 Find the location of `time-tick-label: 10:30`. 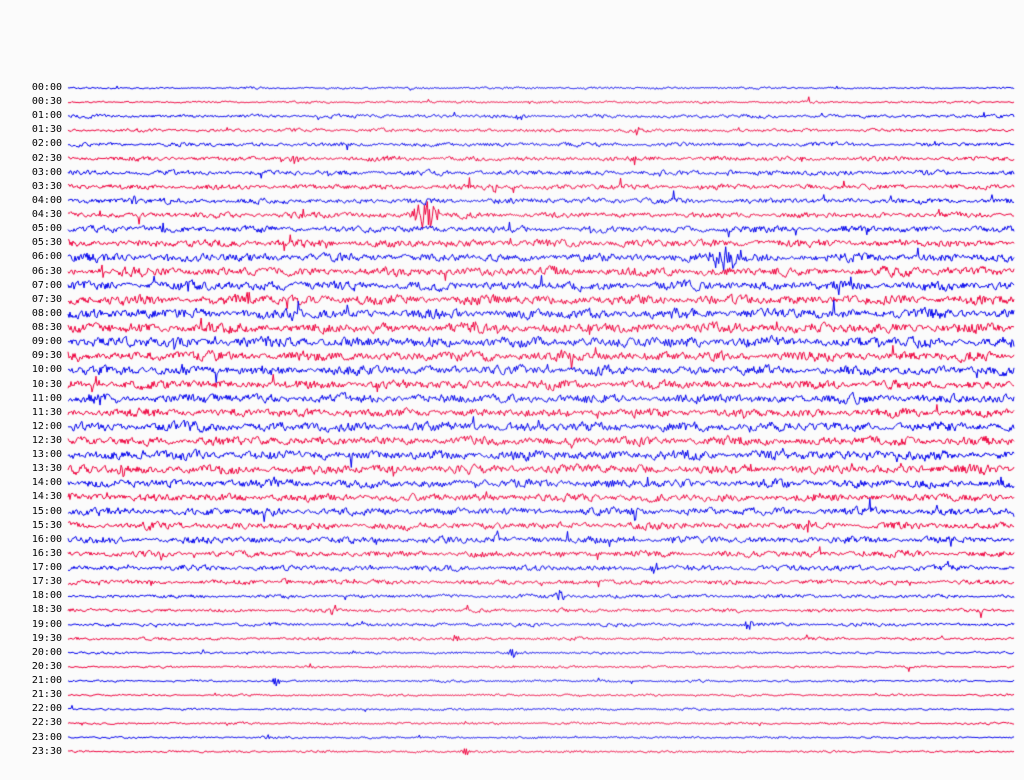

time-tick-label: 10:30 is located at coordinates (46, 384).